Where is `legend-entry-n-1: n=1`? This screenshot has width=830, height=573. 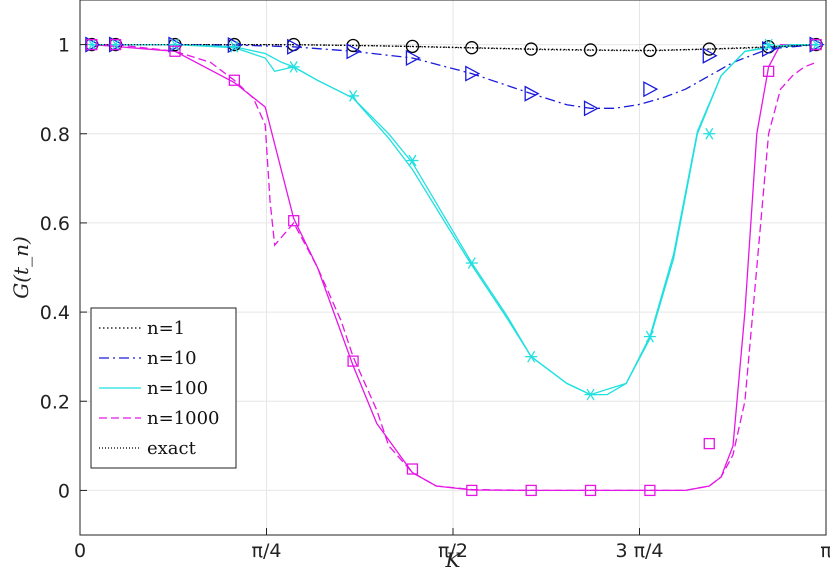
legend-entry-n-1: n=1 is located at coordinates (142, 328).